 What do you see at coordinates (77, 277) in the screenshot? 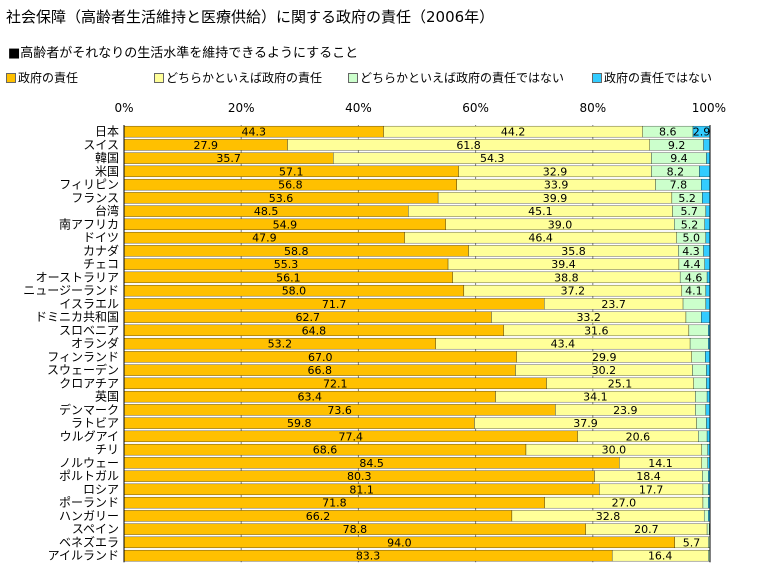
I see `category-label: オーストラリア` at bounding box center [77, 277].